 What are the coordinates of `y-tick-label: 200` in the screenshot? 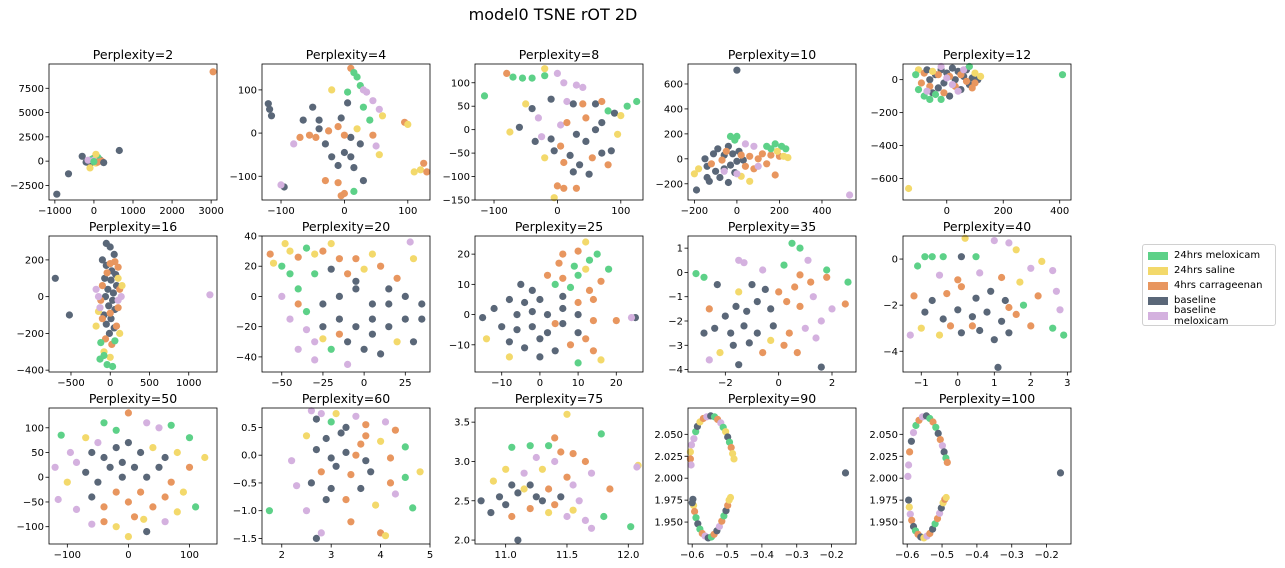 It's located at (673, 134).